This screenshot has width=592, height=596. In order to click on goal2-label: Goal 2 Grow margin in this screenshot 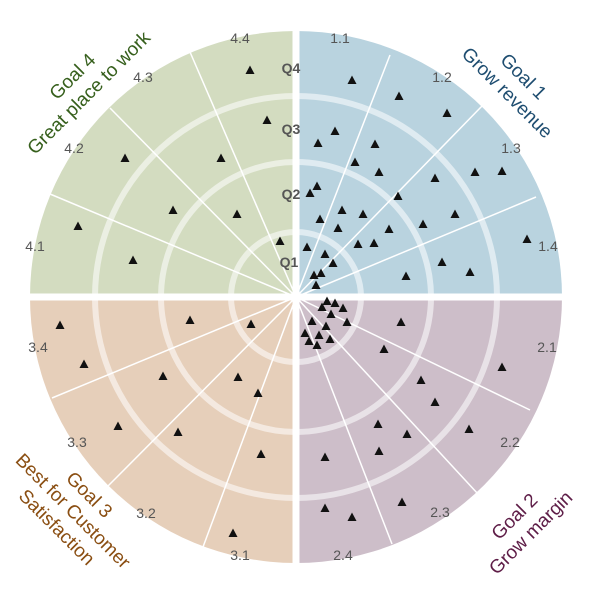, I will do `click(531, 533)`.